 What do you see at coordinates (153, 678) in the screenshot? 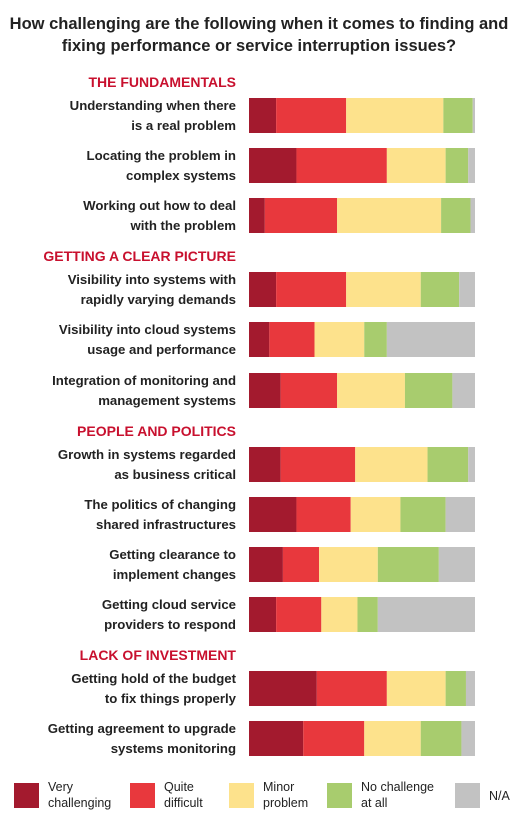
I see `category-label: Getting hold of the budget` at bounding box center [153, 678].